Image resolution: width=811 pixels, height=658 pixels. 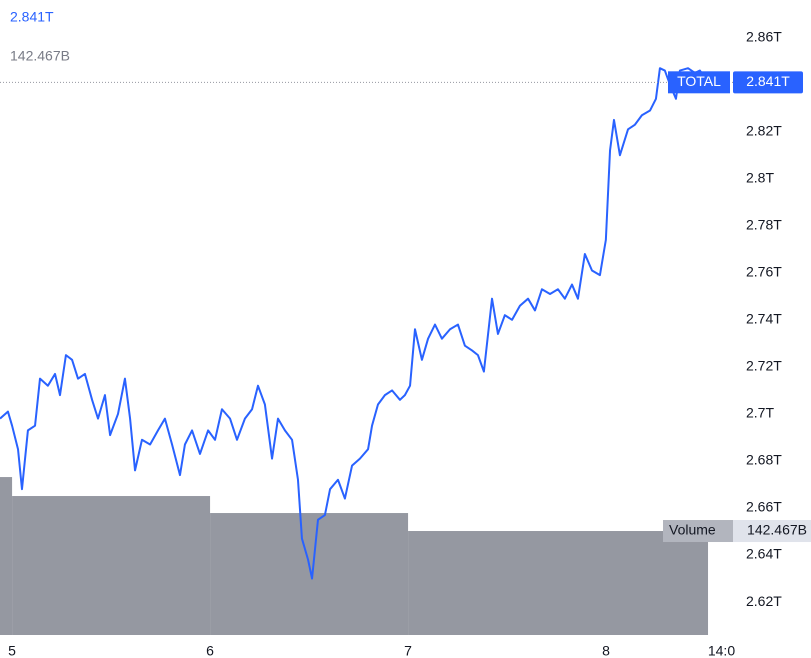 What do you see at coordinates (760, 177) in the screenshot?
I see `y-tick-label: 2.8T` at bounding box center [760, 177].